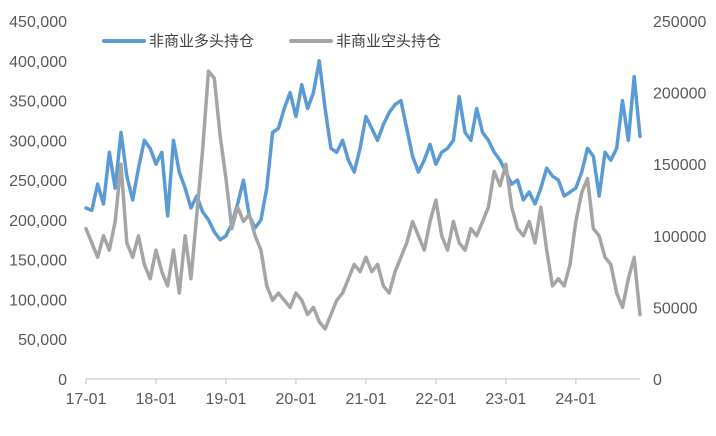  Describe the element at coordinates (38, 102) in the screenshot. I see `y-left-tick-label: 350,000` at that location.